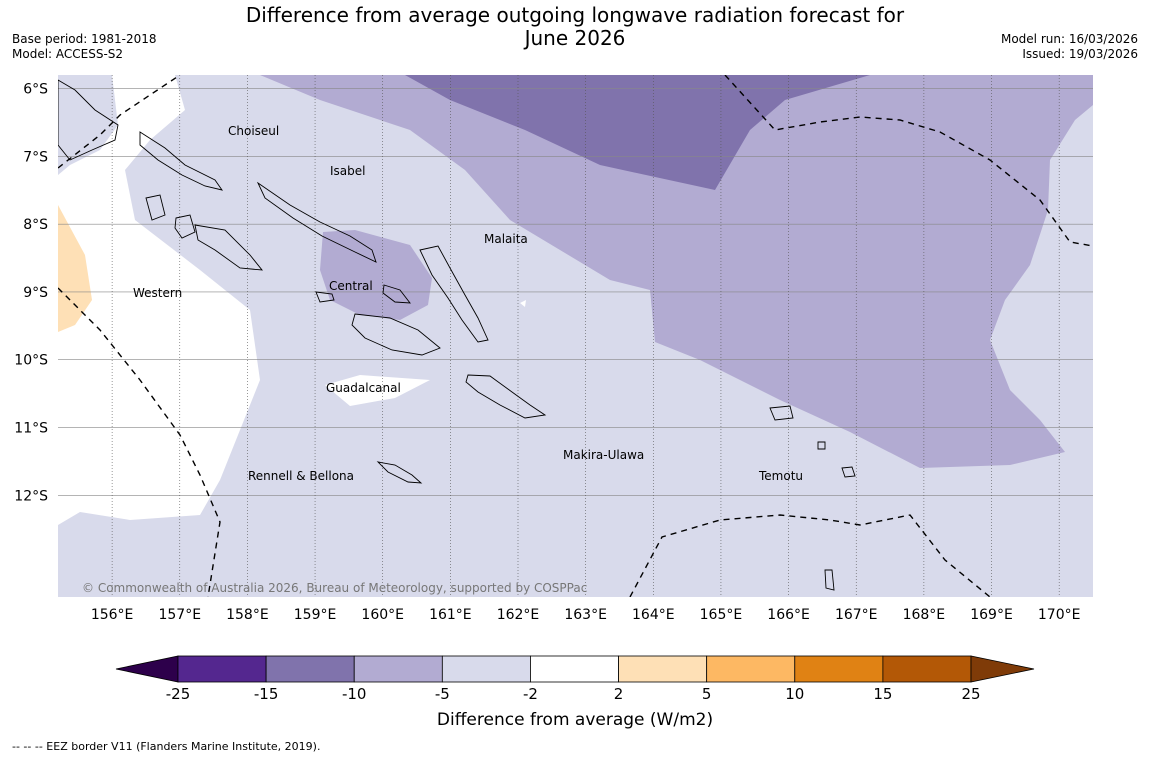 This screenshot has height=758, width=1150. Describe the element at coordinates (266, 694) in the screenshot. I see `colorbar-tick-label: -15` at that location.